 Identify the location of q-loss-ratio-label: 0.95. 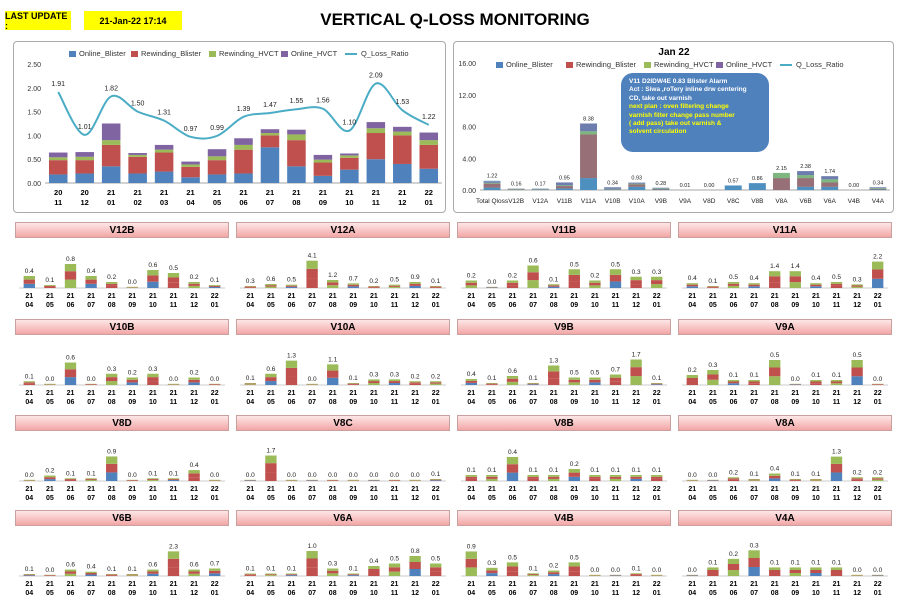
(564, 178).